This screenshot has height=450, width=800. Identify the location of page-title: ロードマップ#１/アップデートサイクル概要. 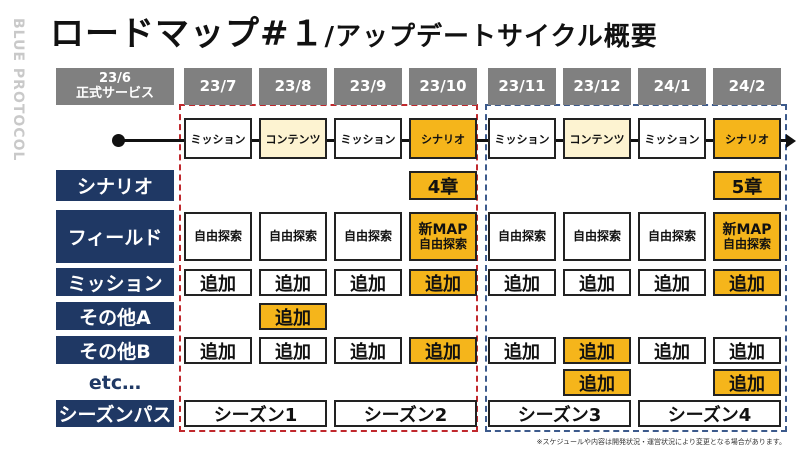
(354, 30).